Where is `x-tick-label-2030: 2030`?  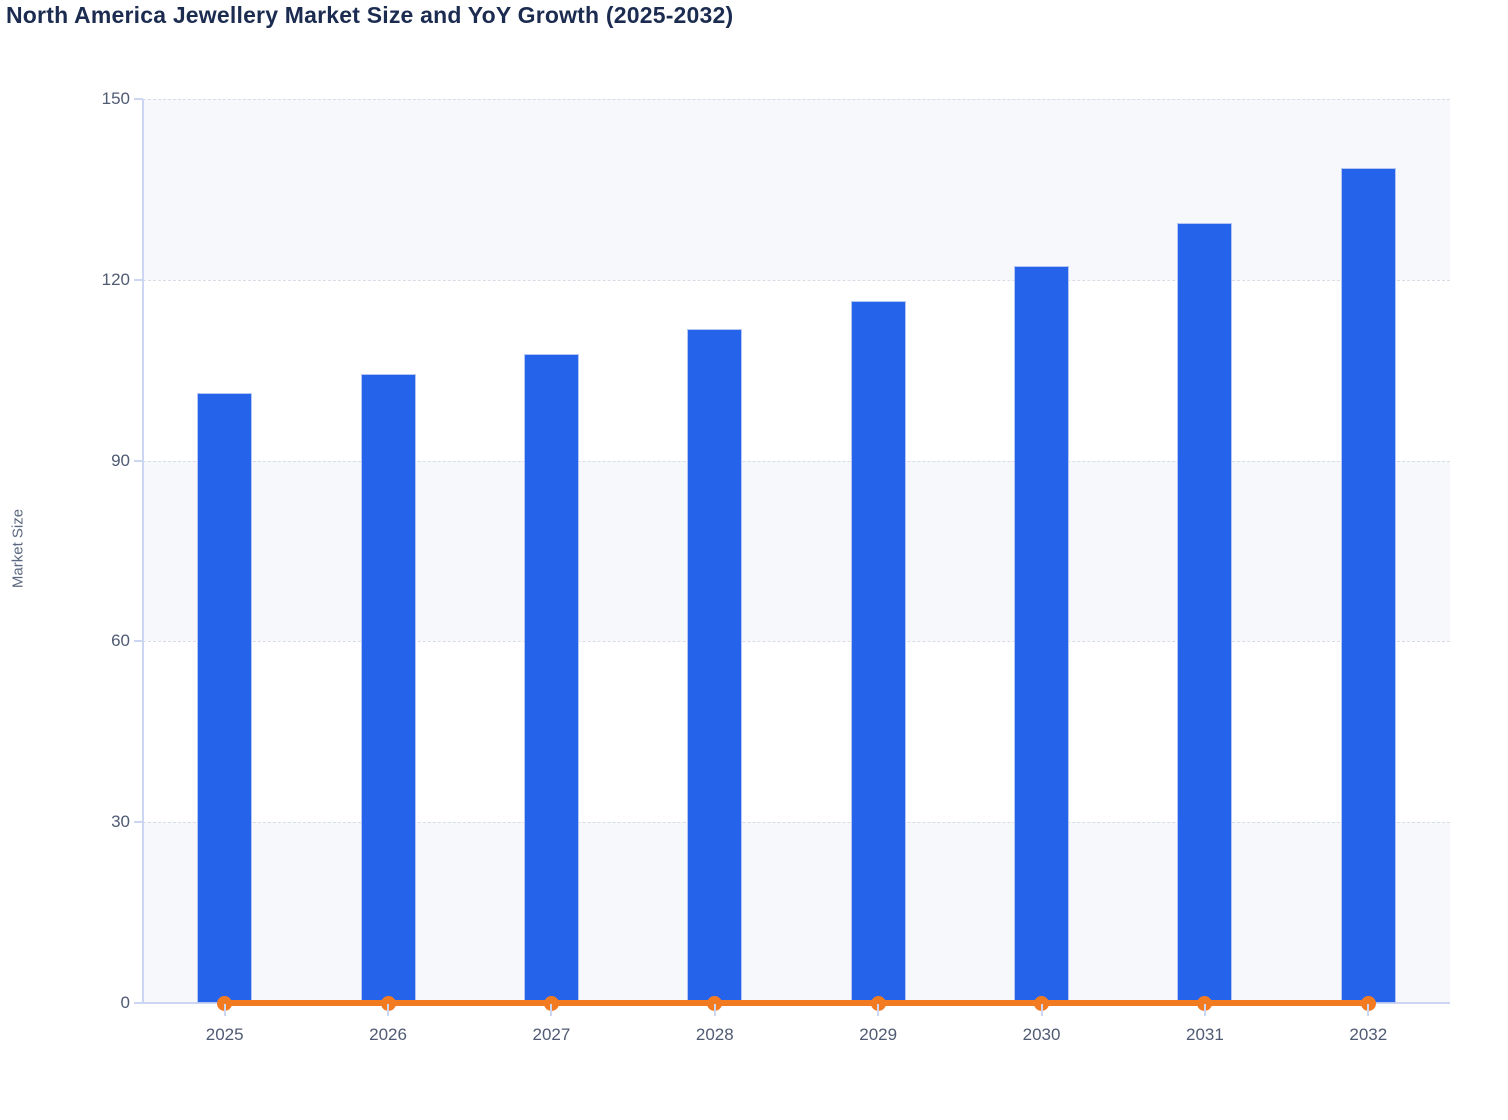 x-tick-label-2030: 2030 is located at coordinates (1041, 1034).